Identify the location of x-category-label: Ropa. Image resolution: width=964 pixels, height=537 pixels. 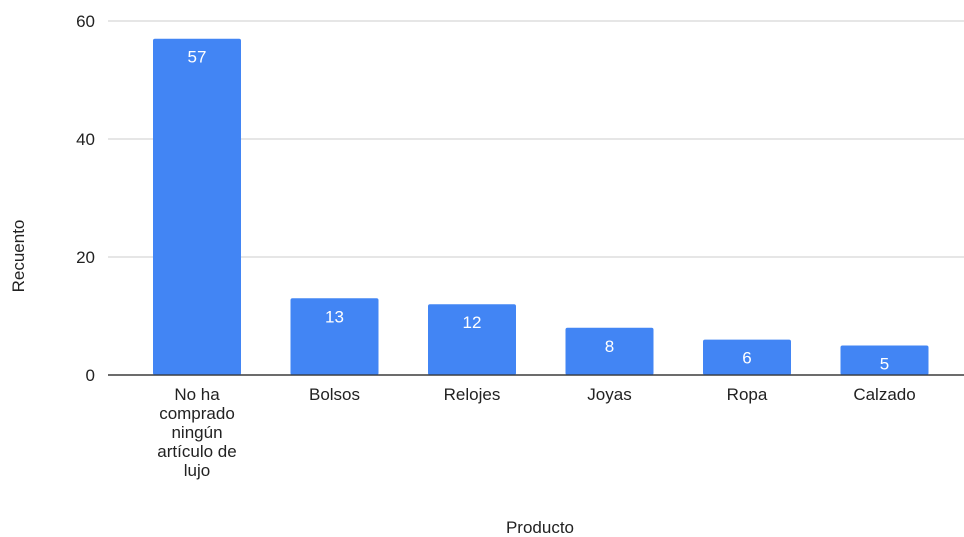
(747, 394).